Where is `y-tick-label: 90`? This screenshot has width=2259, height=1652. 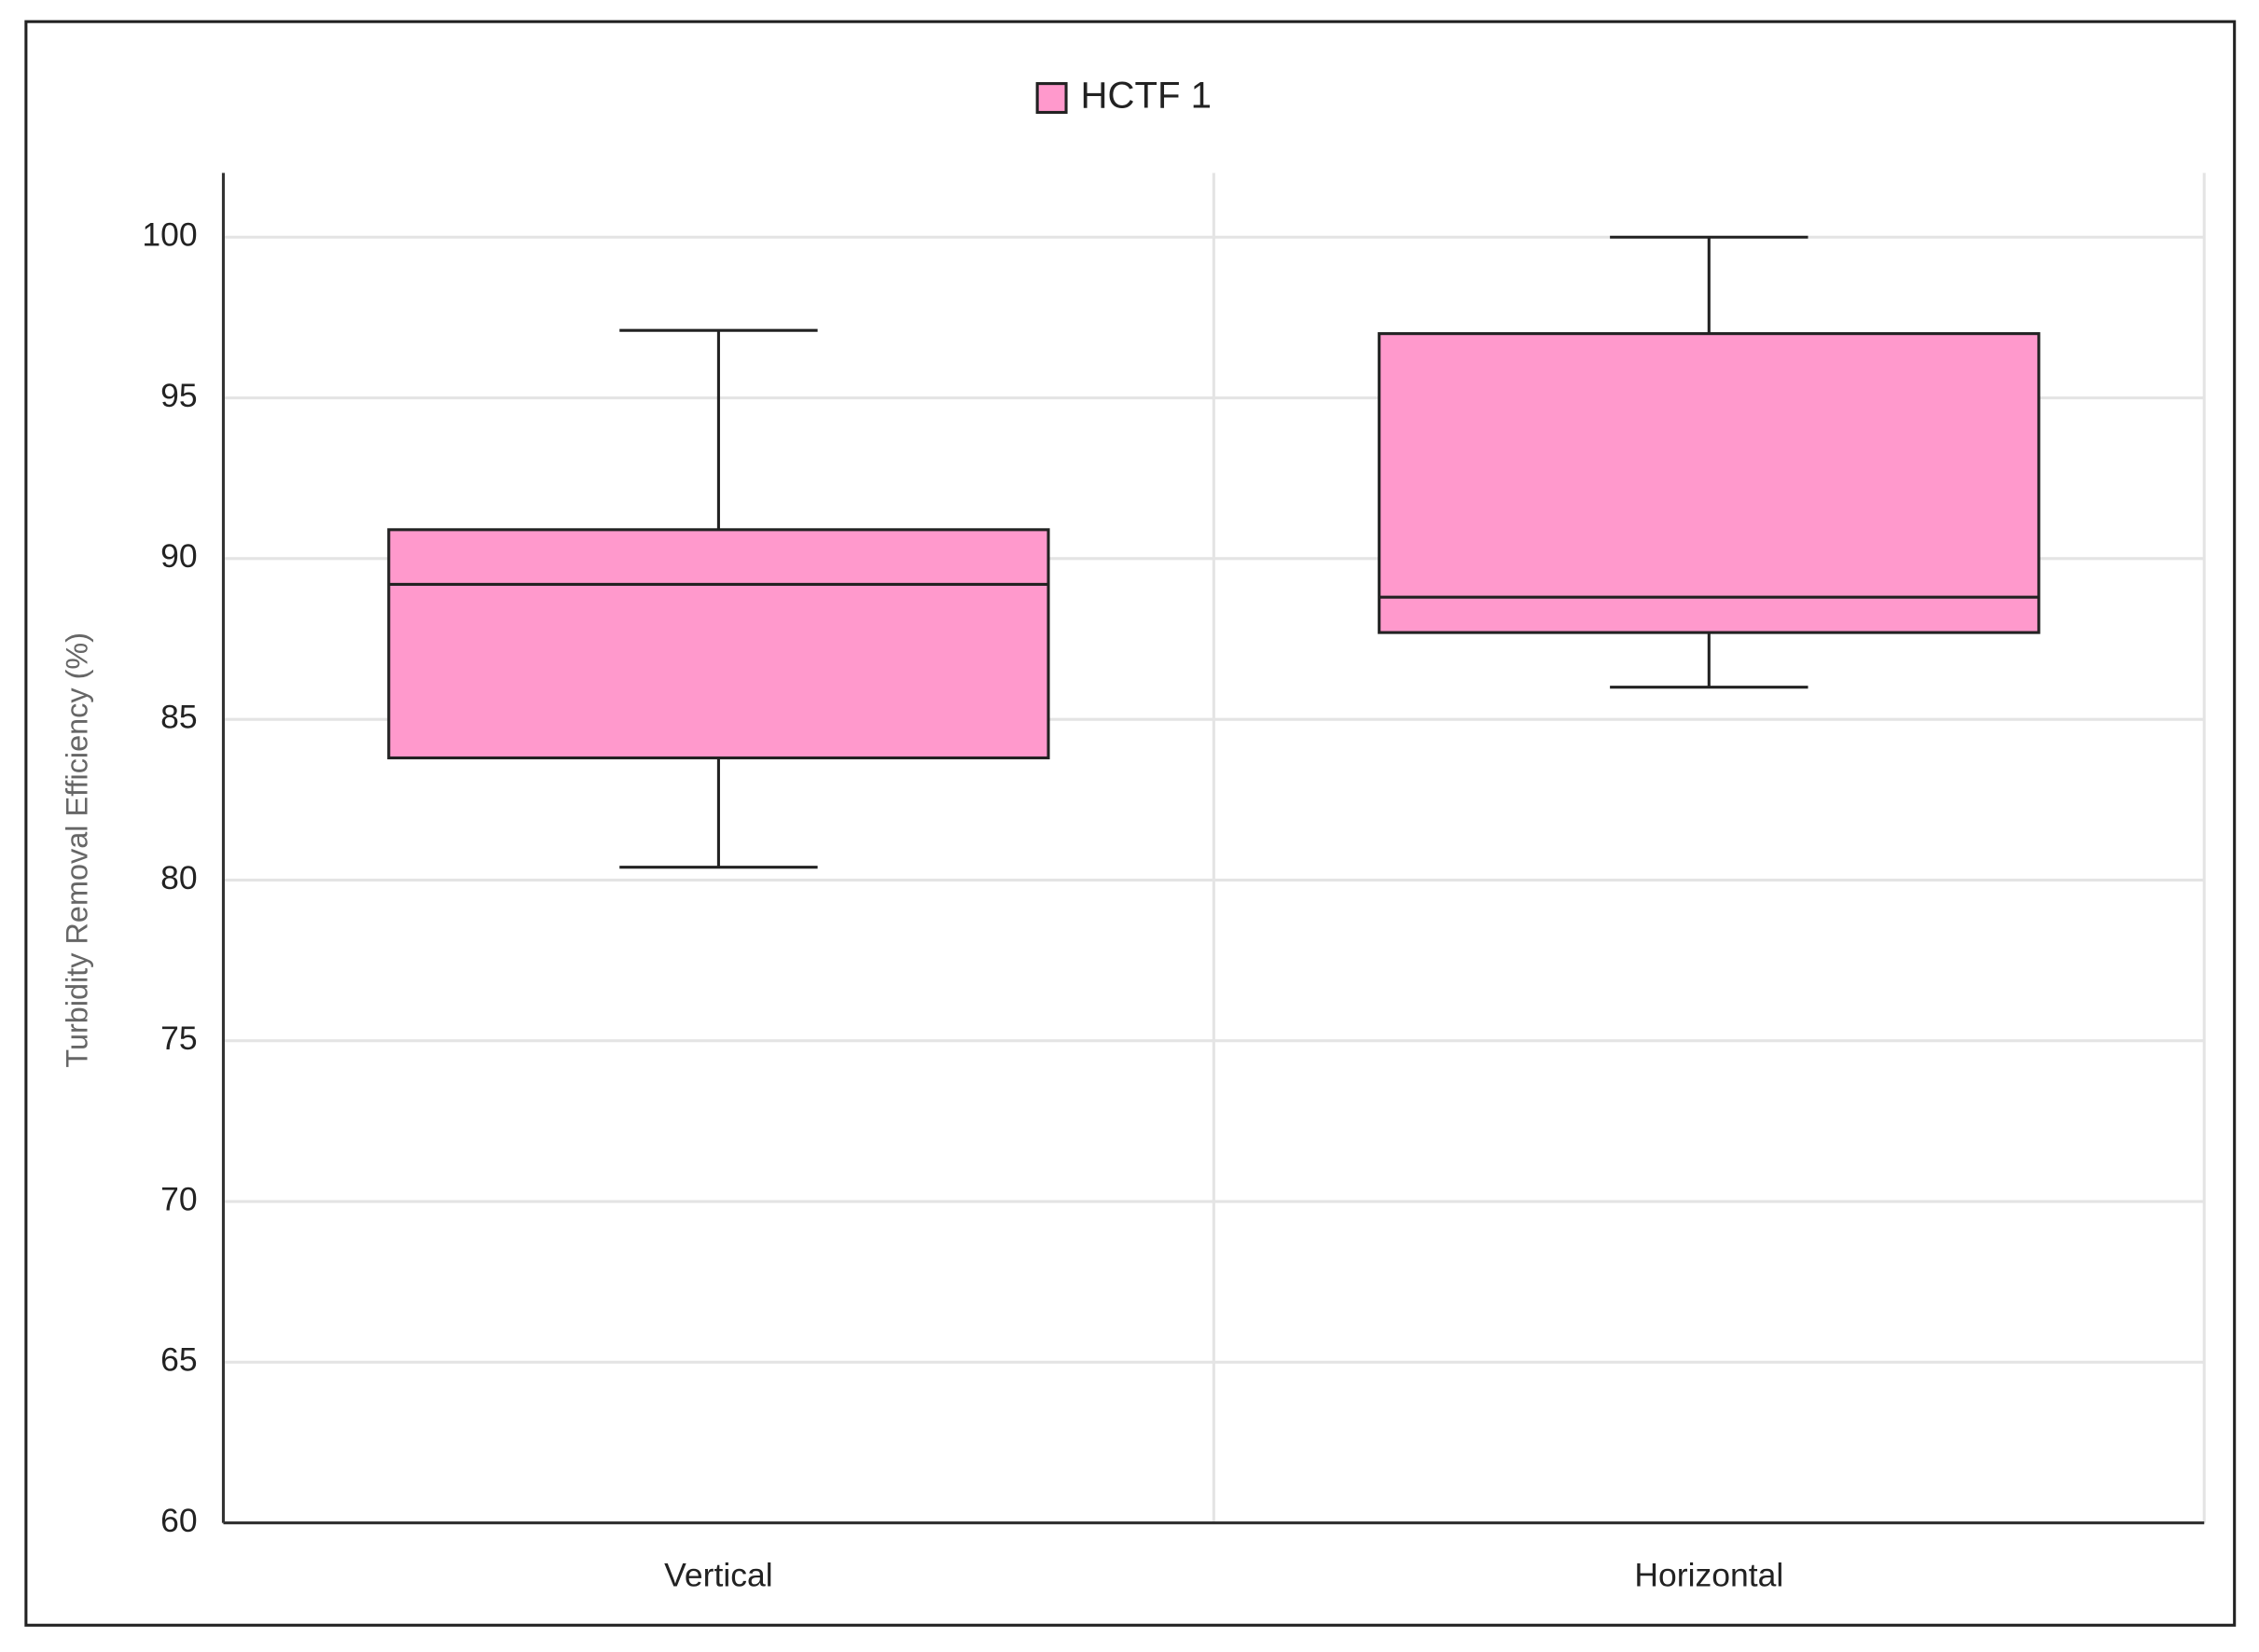 y-tick-label: 90 is located at coordinates (179, 556).